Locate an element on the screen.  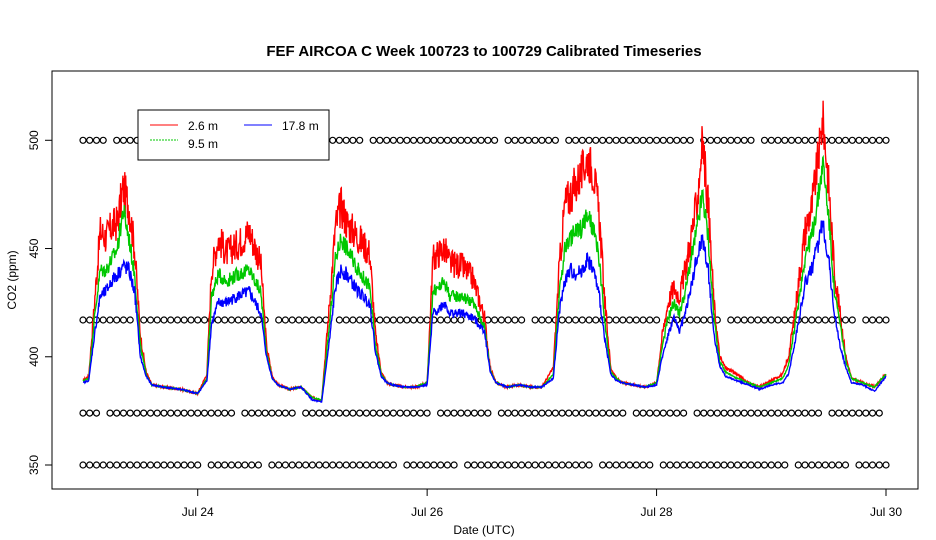
x-tick-label-Jul-26: Jul 26 is located at coordinates (427, 512).